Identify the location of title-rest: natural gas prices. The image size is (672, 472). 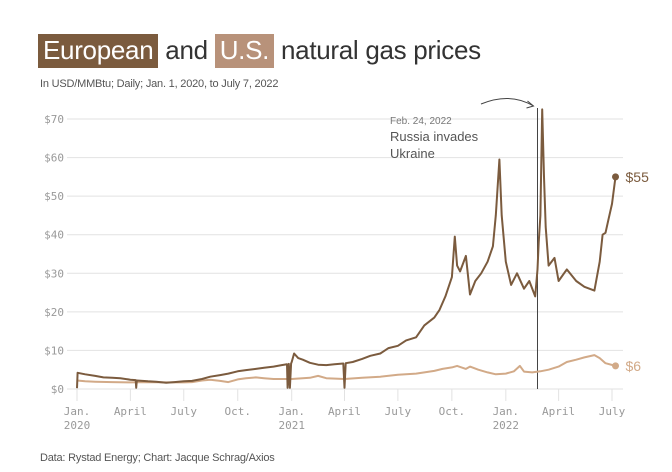
(377, 50).